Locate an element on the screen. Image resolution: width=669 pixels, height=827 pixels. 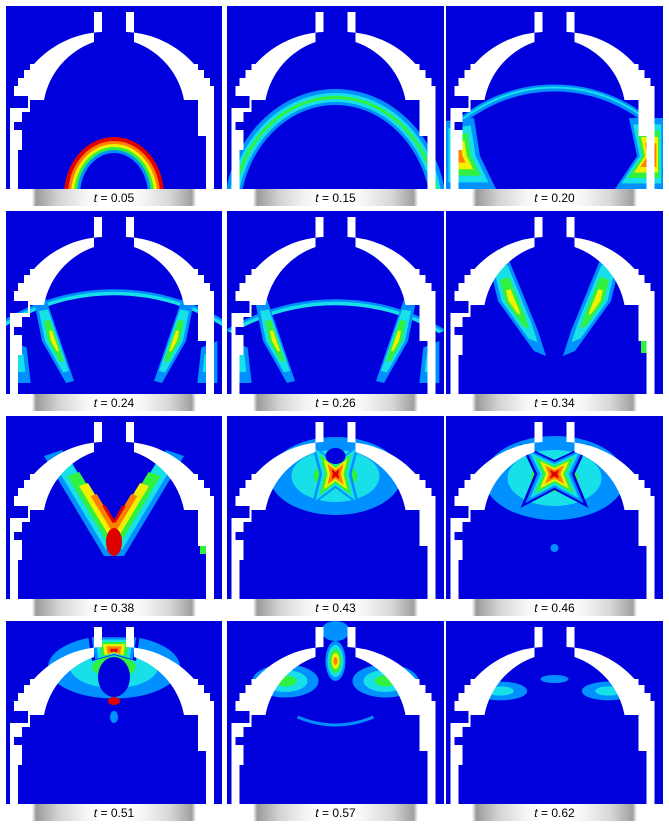
simulation-panel: t = 0.05 is located at coordinates (114, 106).